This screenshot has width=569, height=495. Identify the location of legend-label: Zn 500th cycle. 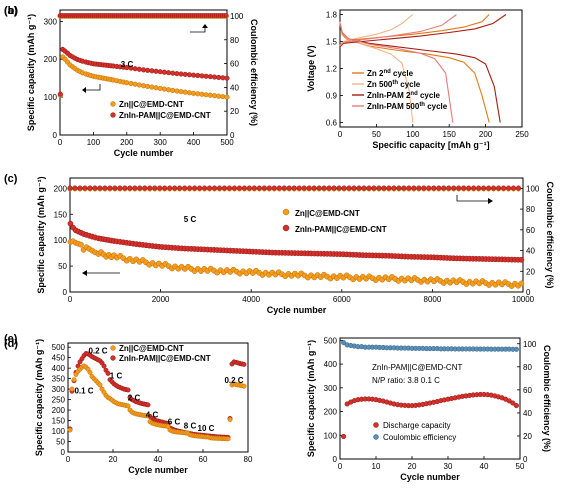
(394, 84).